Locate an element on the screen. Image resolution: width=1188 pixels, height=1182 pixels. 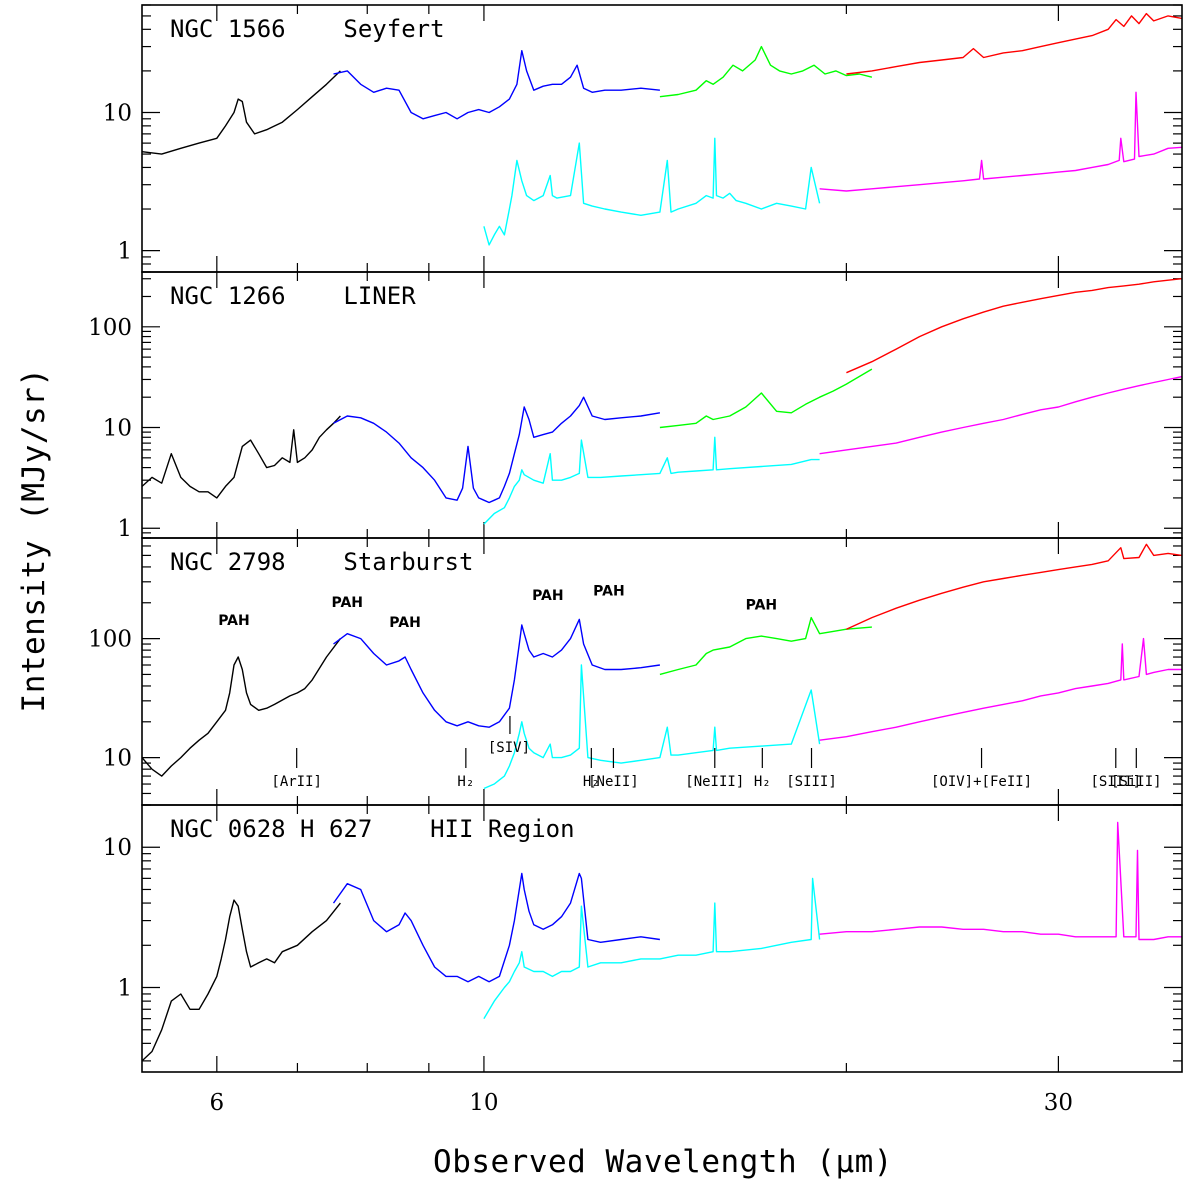
panel-label: NGC 1266 LINER is located at coordinates (293, 296).